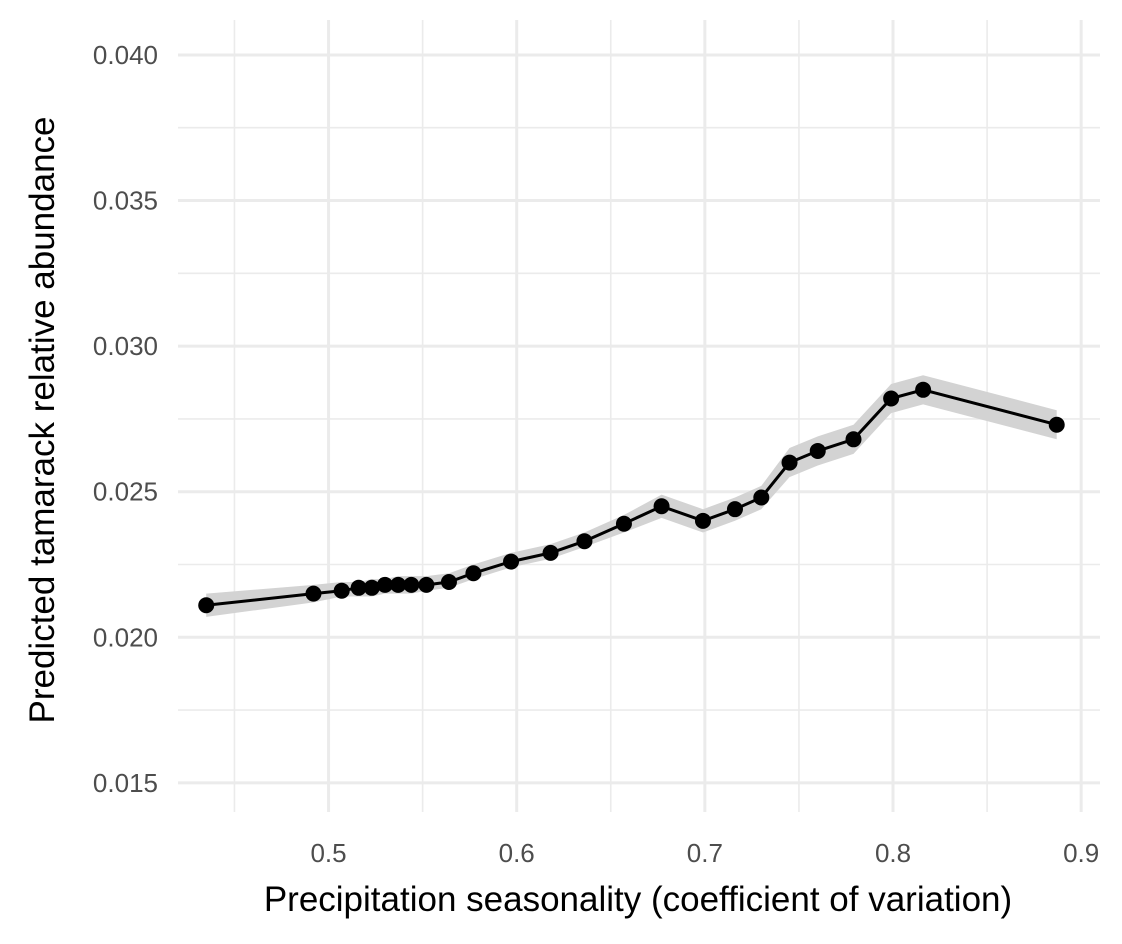 The height and width of the screenshot is (944, 1122). Describe the element at coordinates (1081, 853) in the screenshot. I see `x-tick-label: 0.9` at that location.